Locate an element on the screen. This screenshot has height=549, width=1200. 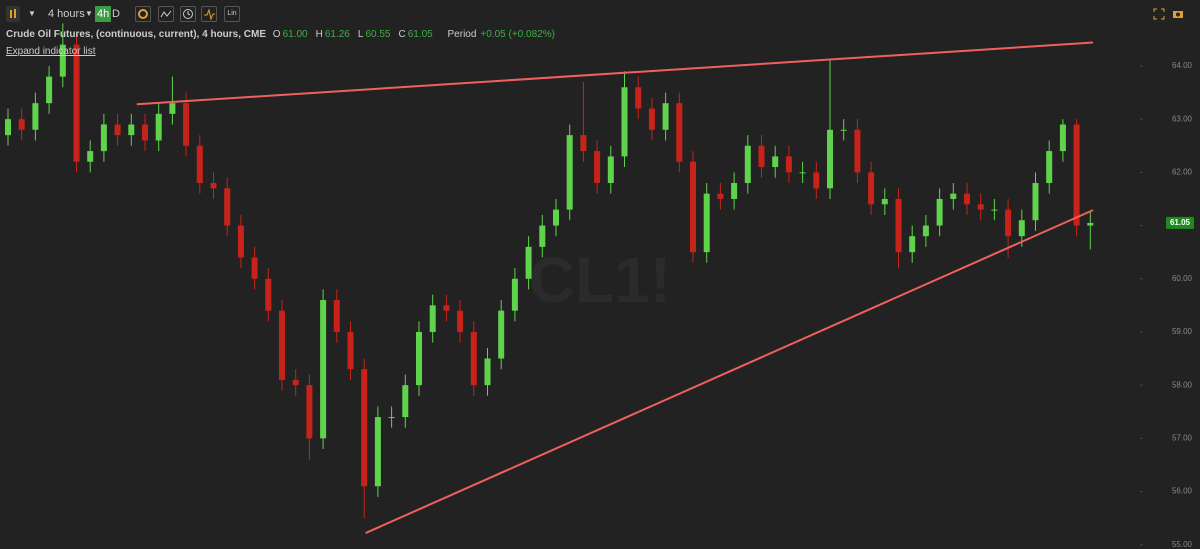
scale-button: Lin is located at coordinates (232, 14).